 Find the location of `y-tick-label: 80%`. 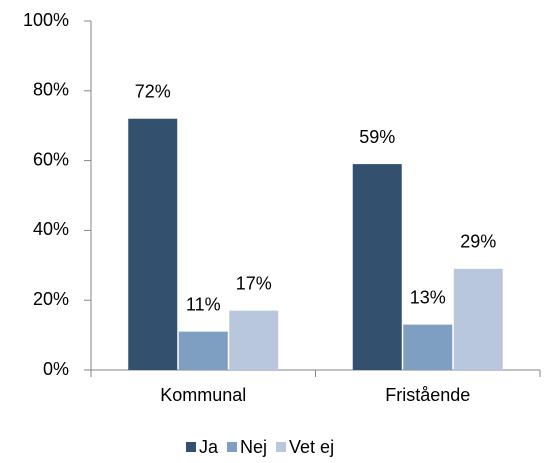

y-tick-label: 80% is located at coordinates (51, 90).